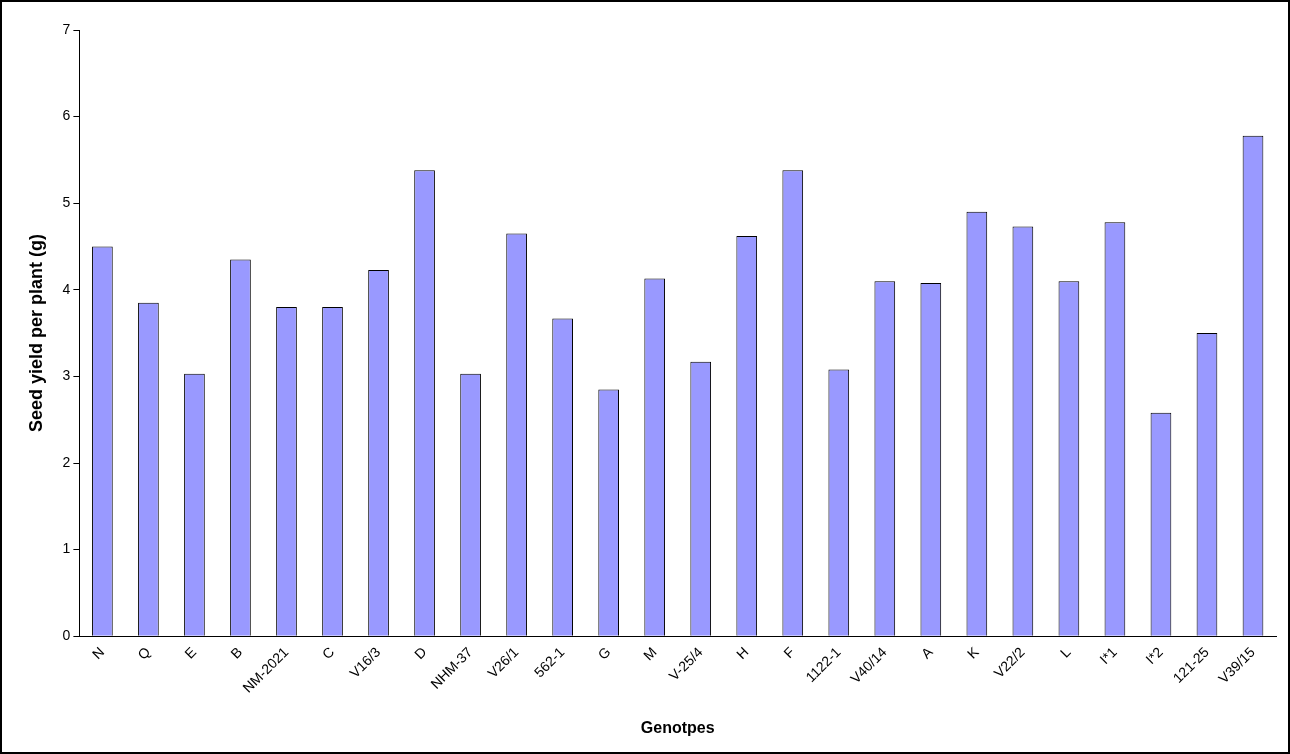  Describe the element at coordinates (649, 653) in the screenshot. I see `x-tick-label: M` at that location.